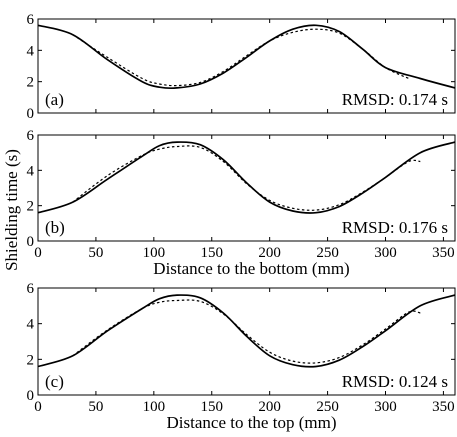  I want to click on panel-label: (a), so click(54, 99).